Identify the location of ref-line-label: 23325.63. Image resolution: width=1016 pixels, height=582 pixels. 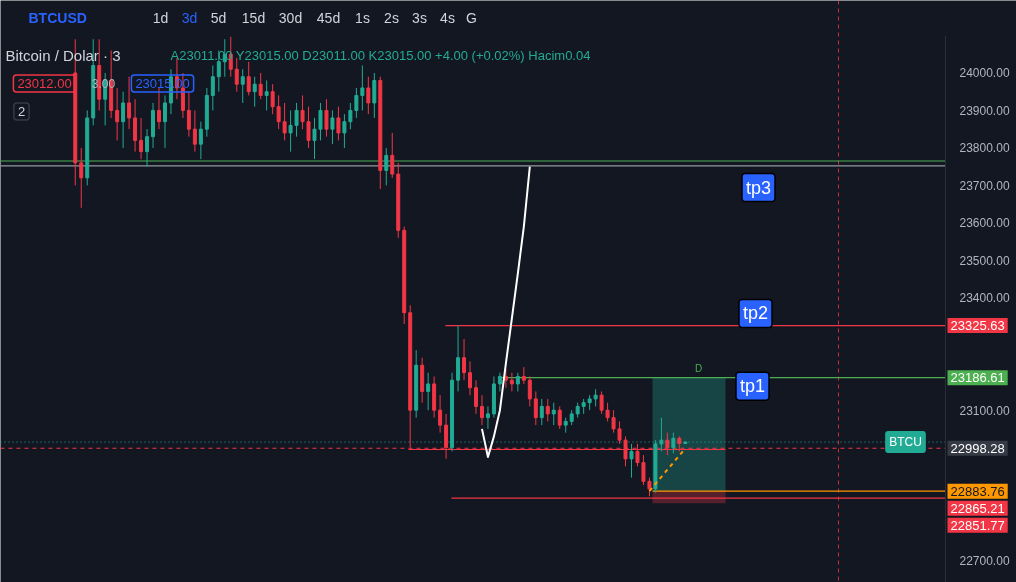
(977, 326).